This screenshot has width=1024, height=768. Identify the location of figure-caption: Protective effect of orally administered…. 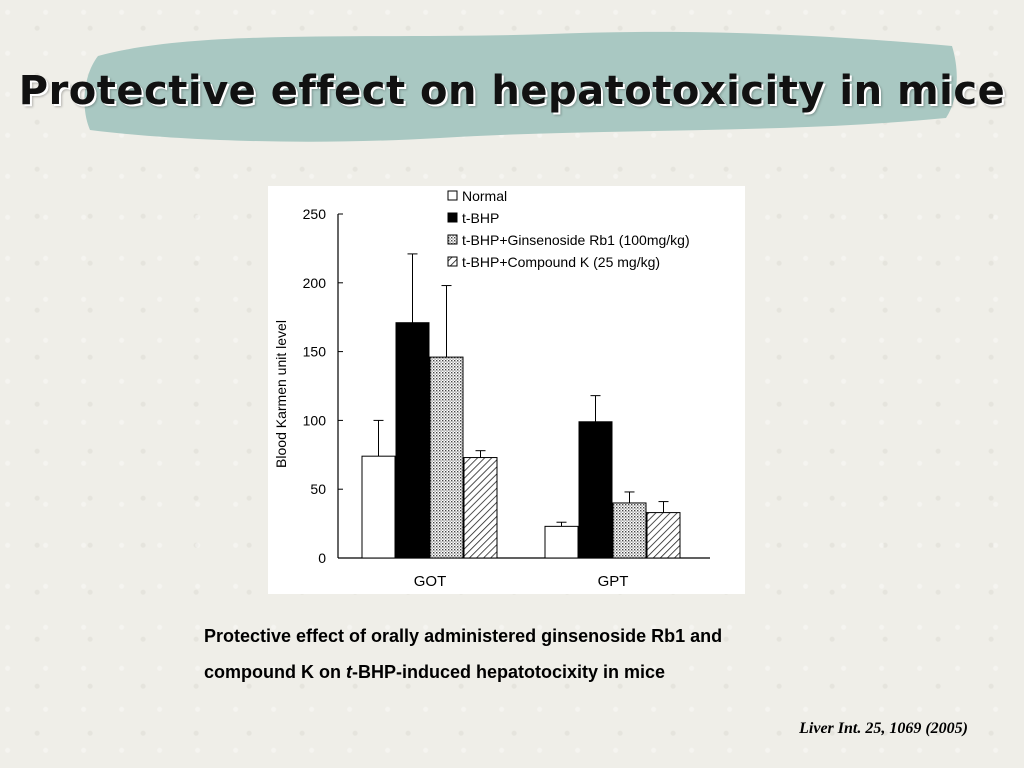
(544, 654).